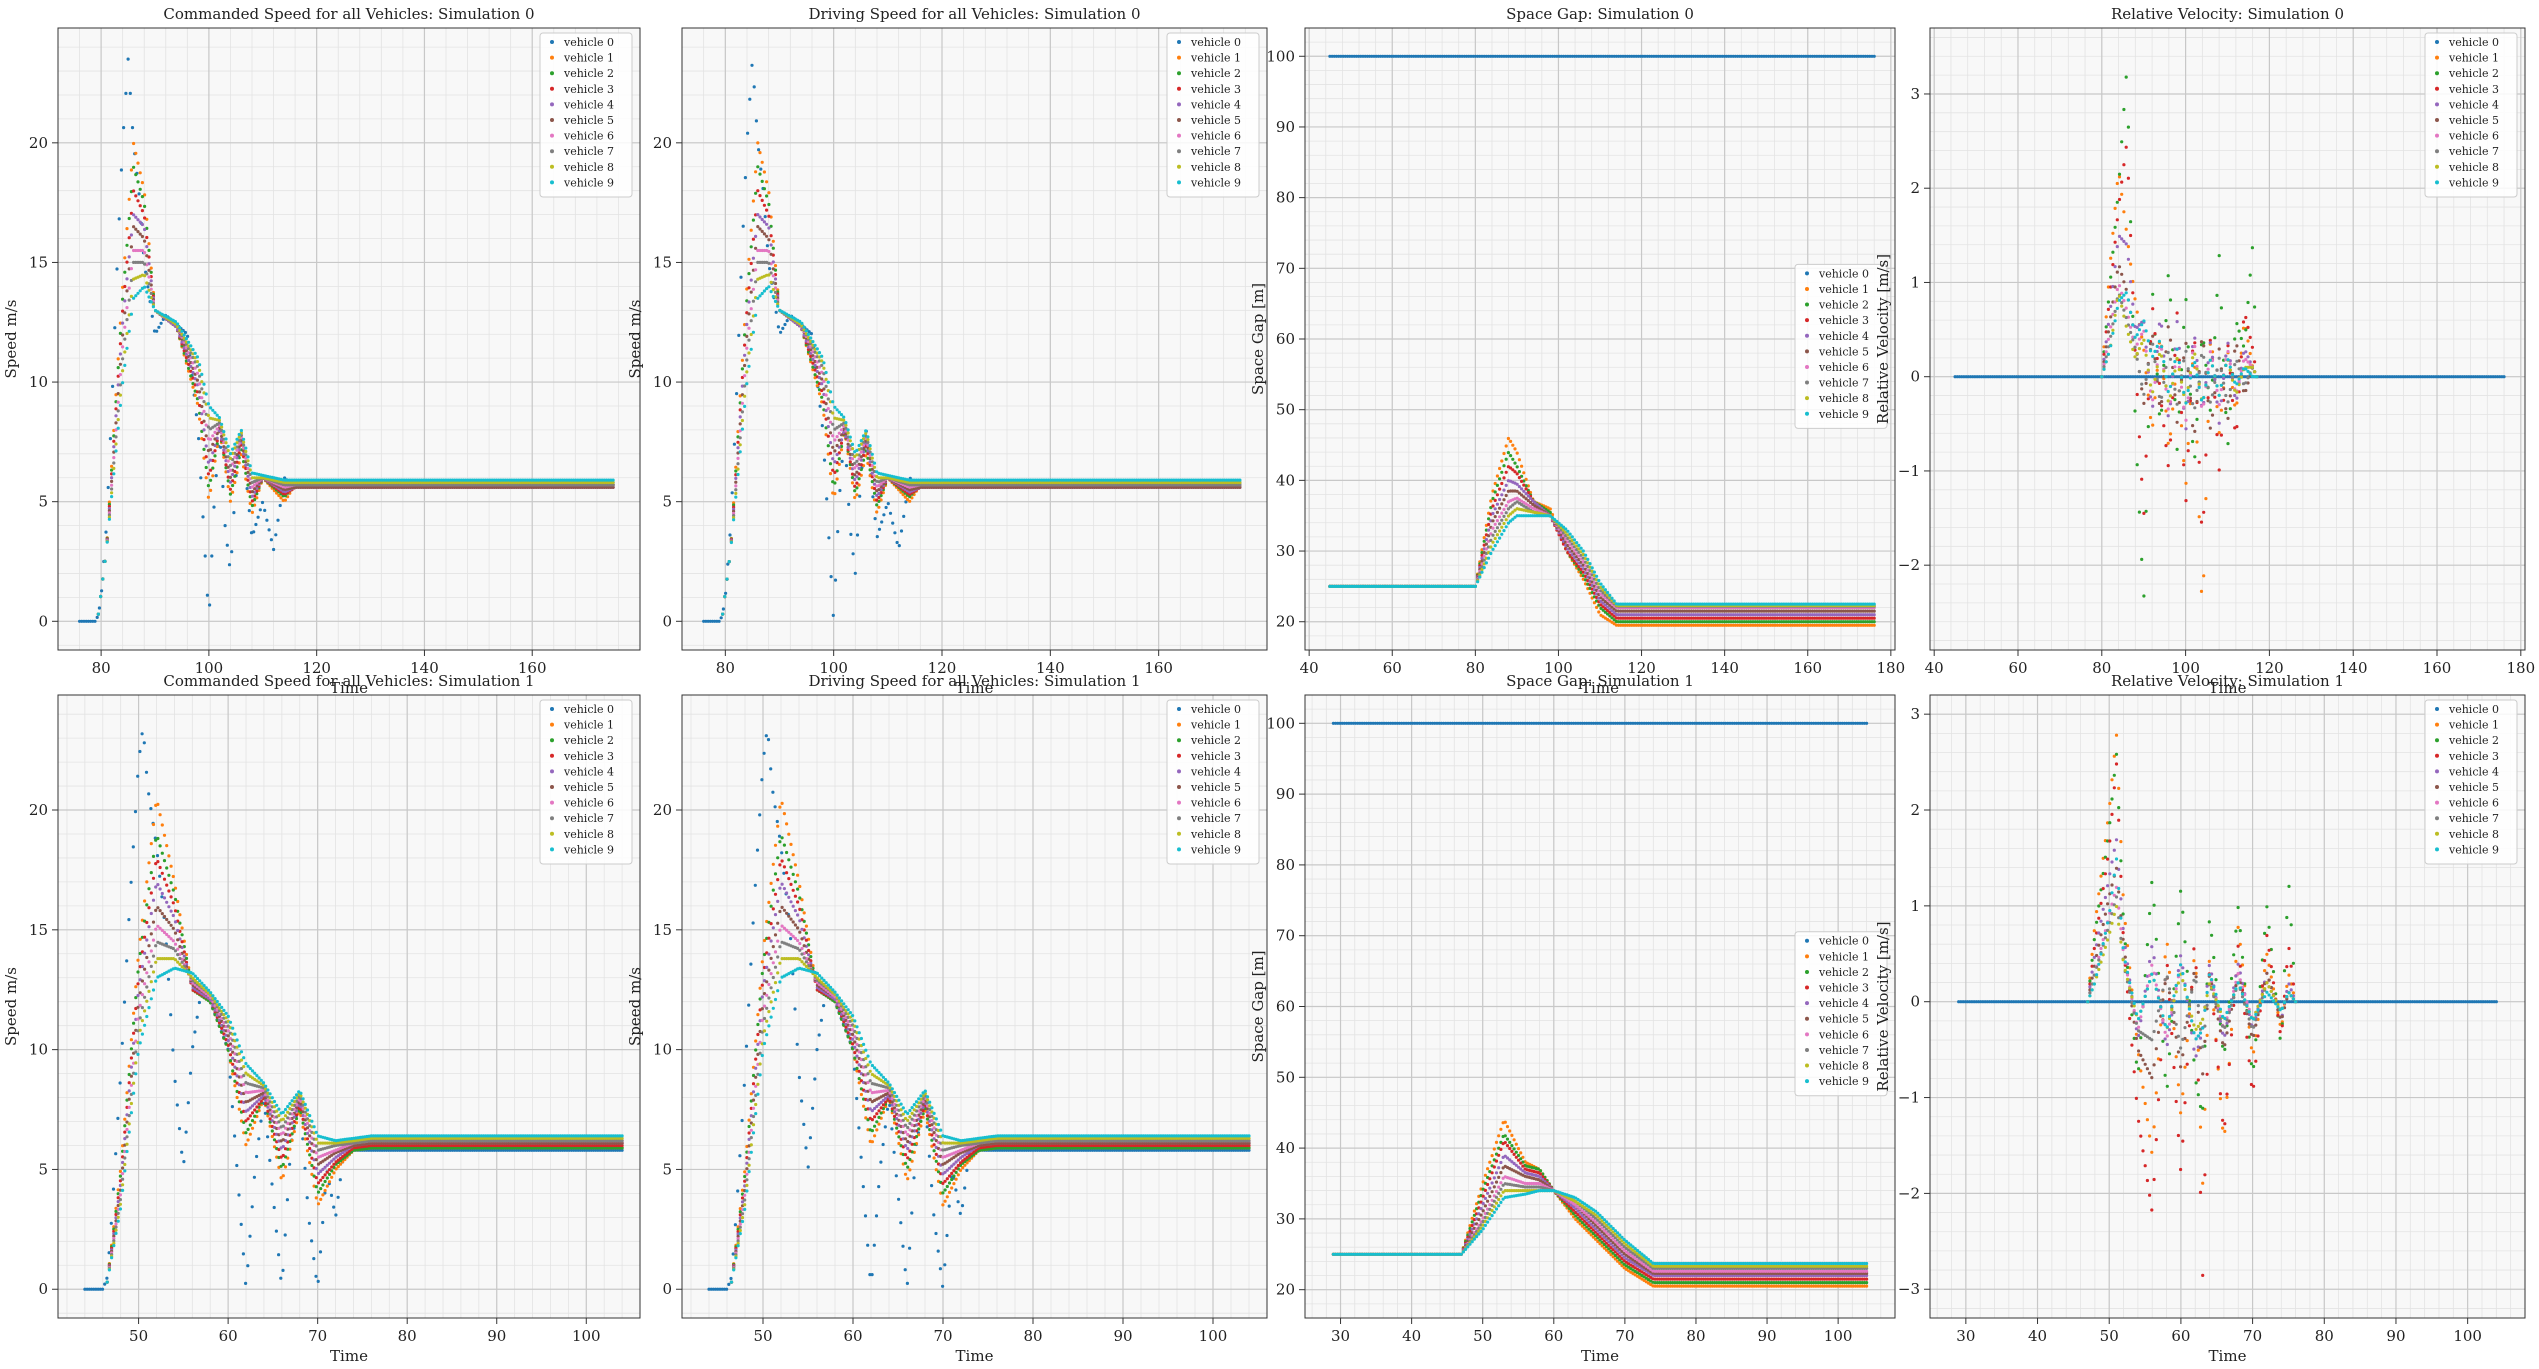 This screenshot has width=2539, height=1369. I want to click on legend-entry: vehicle 6, so click(1215, 136).